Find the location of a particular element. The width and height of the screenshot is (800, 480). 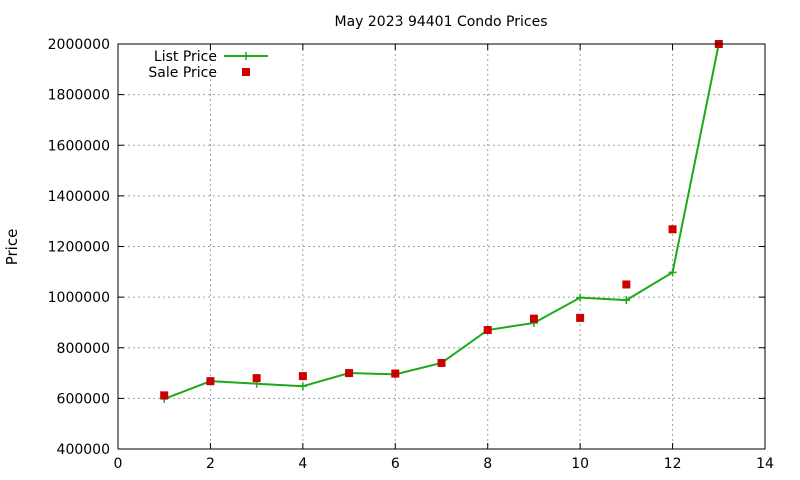

y-tick-label: 1200000 is located at coordinates (79, 248).